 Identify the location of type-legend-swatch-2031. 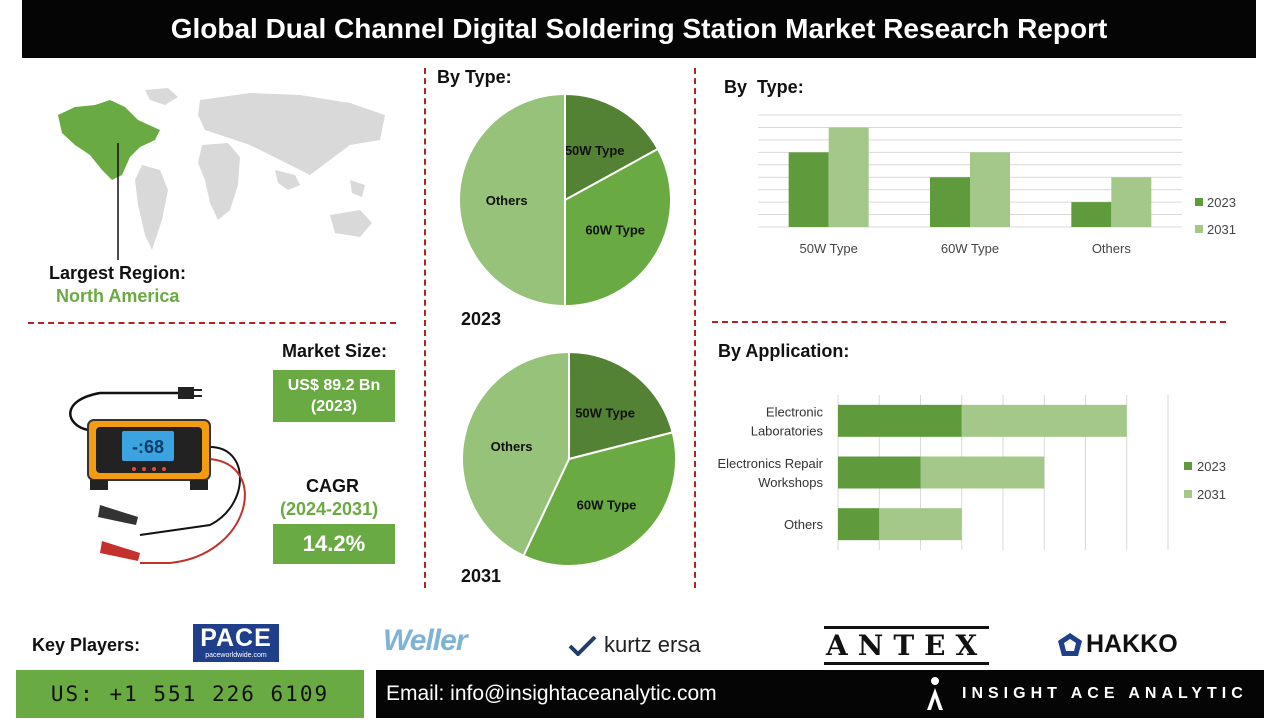
(1199, 229).